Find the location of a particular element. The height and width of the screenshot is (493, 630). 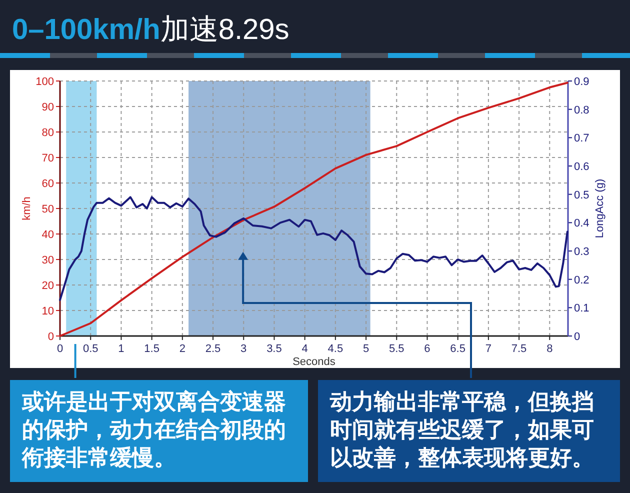

y-tick-label: 0 is located at coordinates (51, 337).